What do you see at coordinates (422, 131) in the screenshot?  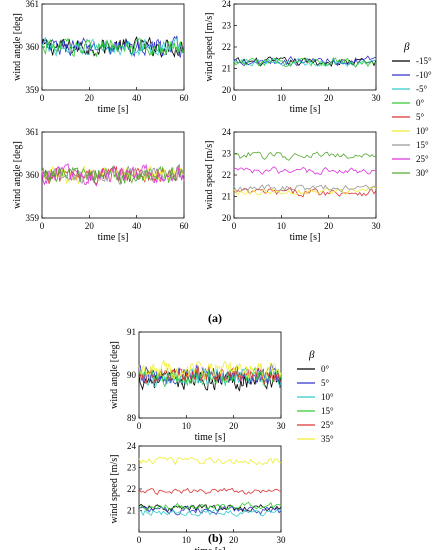 I see `legend-a-entry: 10°` at bounding box center [422, 131].